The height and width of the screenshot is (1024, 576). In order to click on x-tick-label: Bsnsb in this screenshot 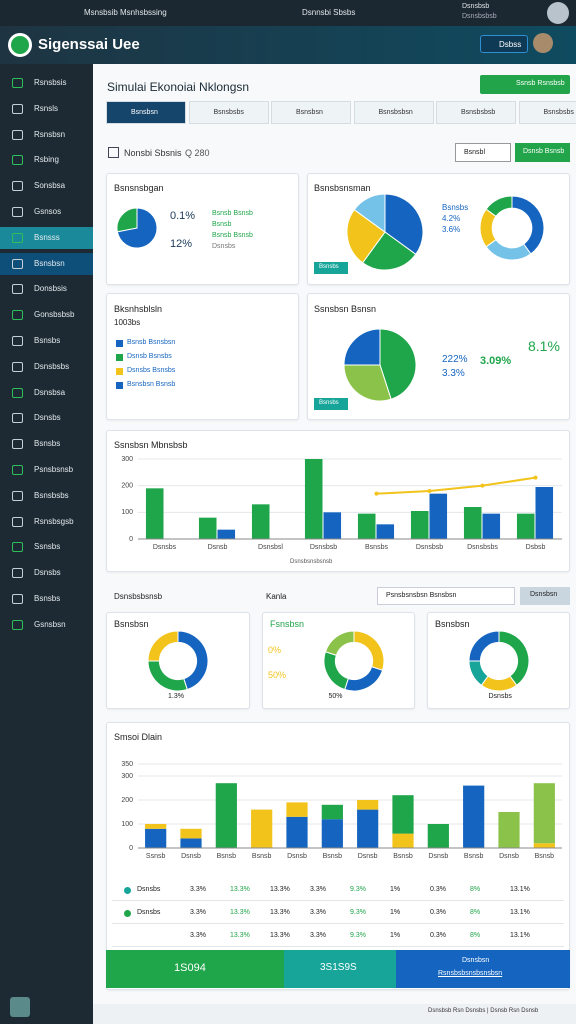, I will do `click(333, 856)`.